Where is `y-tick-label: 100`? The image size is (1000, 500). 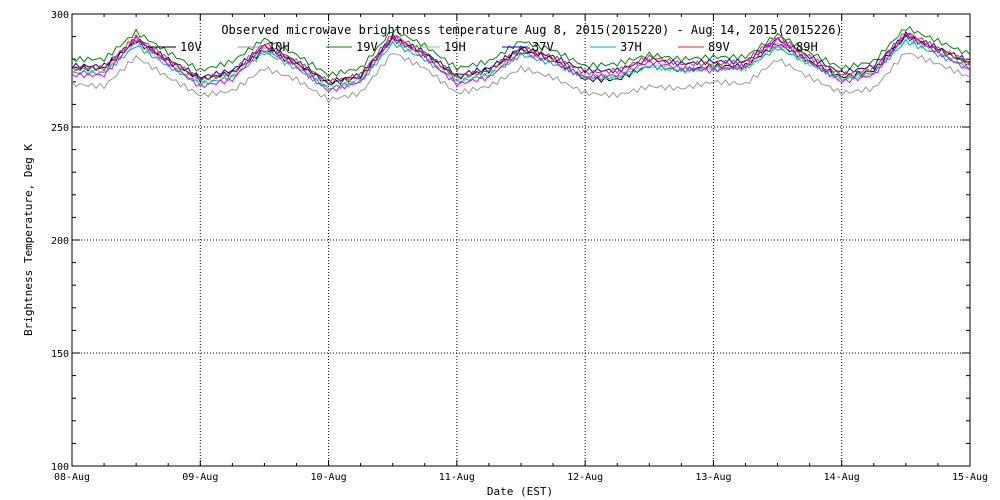 y-tick-label: 100 is located at coordinates (60, 467).